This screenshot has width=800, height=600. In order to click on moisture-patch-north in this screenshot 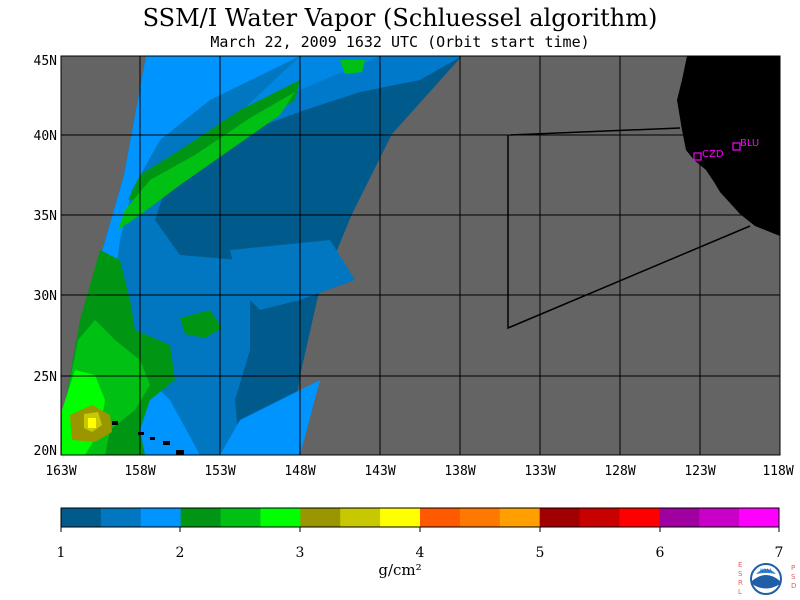, I will do `click(352, 67)`.